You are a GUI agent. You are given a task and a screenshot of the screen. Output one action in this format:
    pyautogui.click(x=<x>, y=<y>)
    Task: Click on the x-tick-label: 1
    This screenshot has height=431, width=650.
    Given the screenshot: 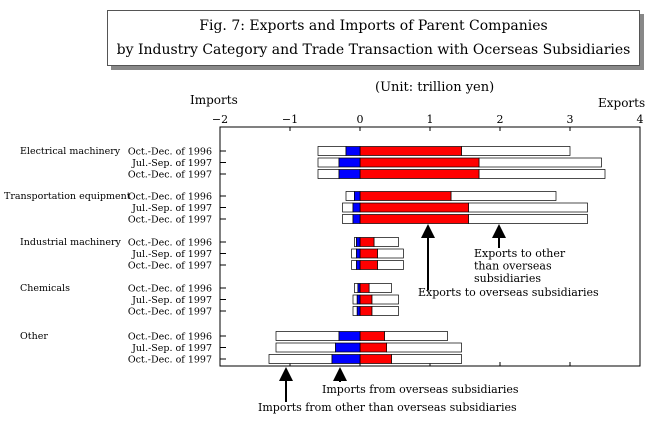 What is the action you would take?
    pyautogui.click(x=430, y=119)
    